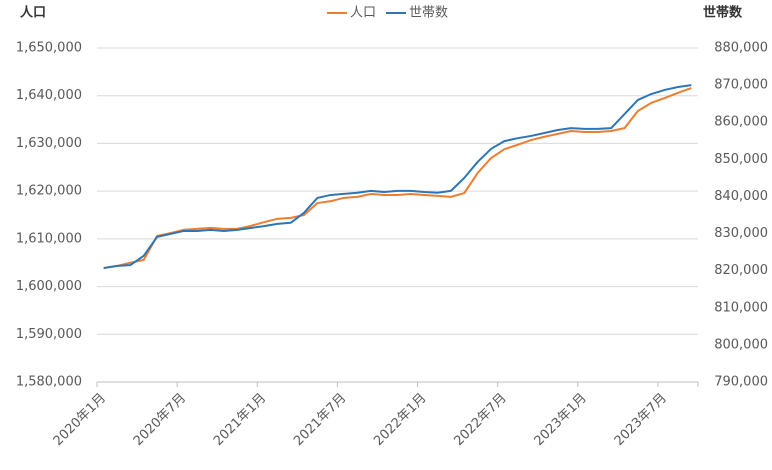 Image resolution: width=772 pixels, height=470 pixels. I want to click on x-tick-label: 2022年1月, so click(400, 420).